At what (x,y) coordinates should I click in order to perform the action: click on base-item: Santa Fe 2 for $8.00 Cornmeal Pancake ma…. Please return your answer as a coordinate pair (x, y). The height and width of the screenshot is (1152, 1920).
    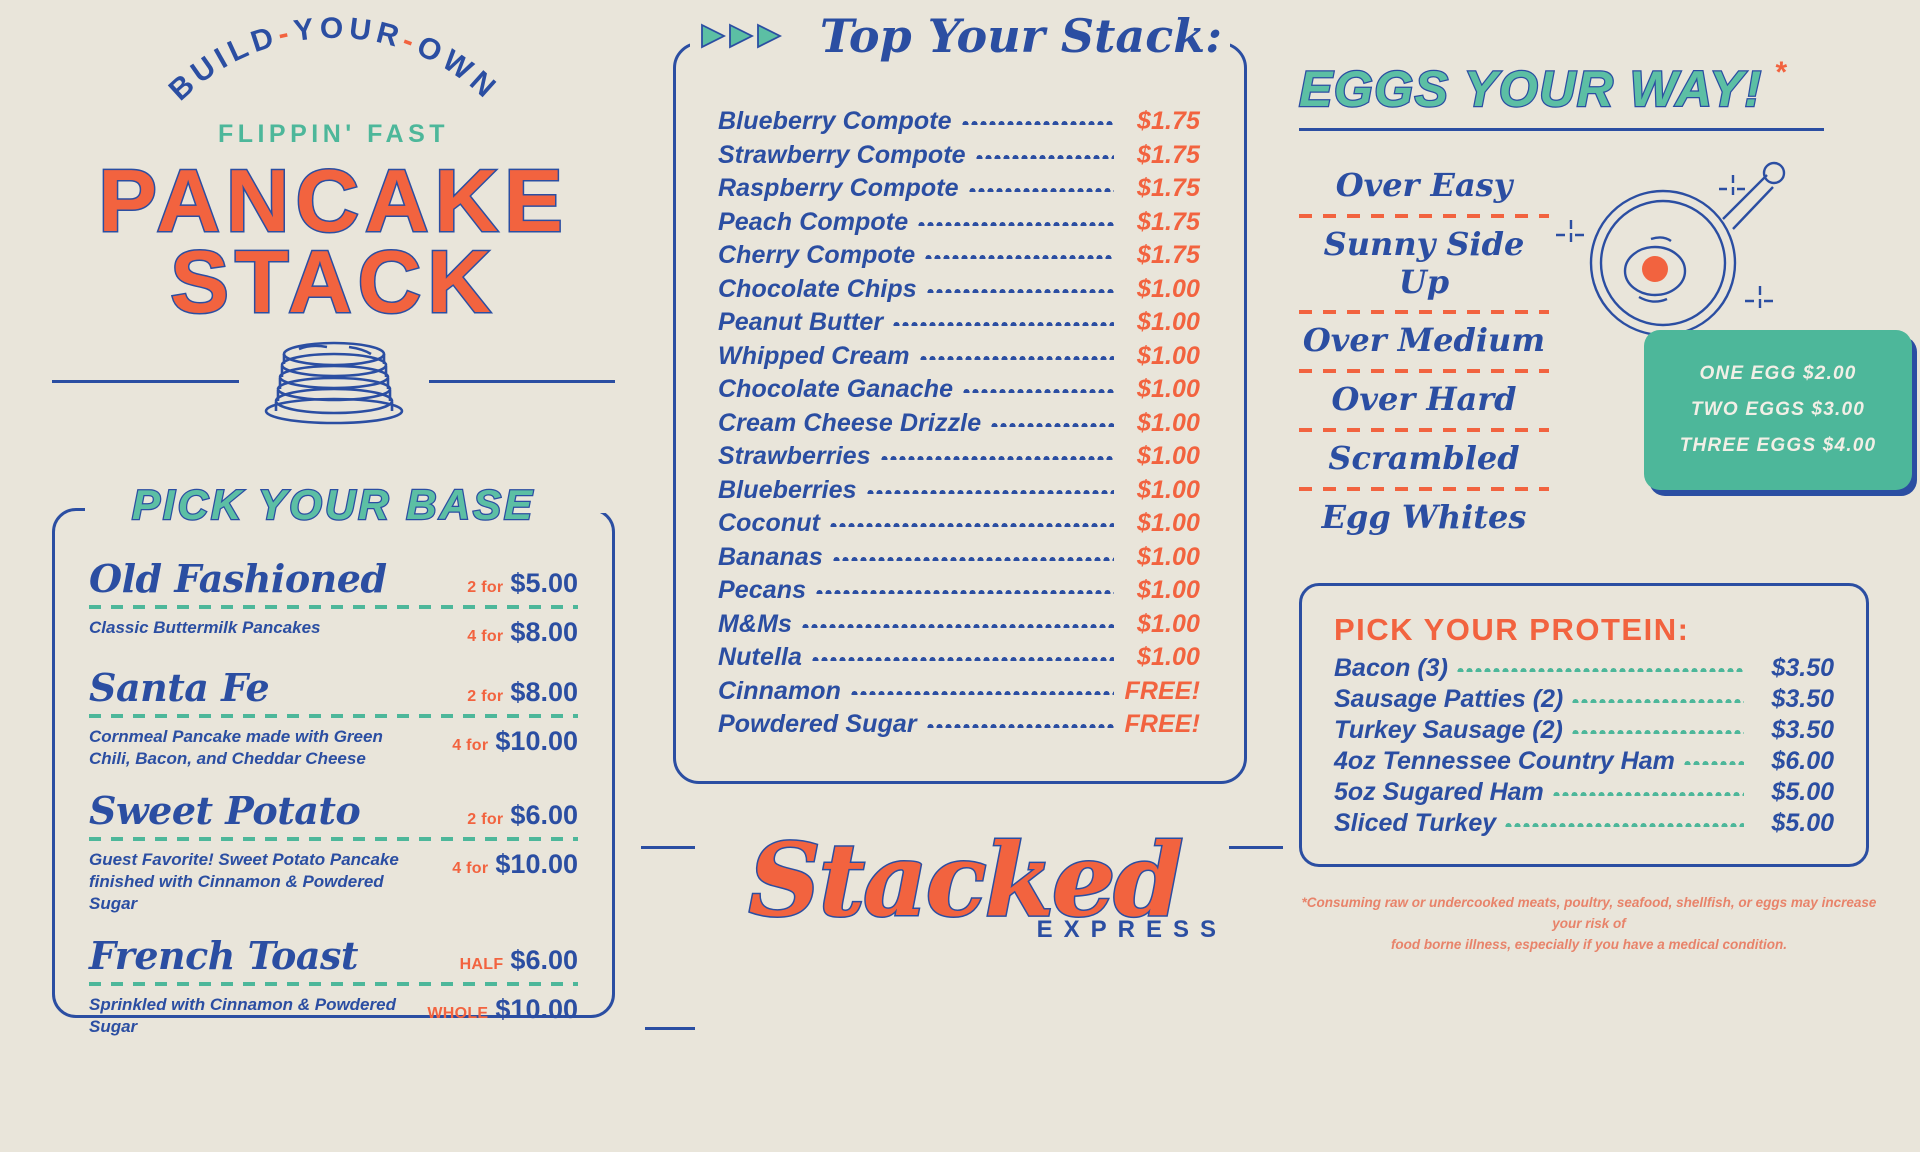
    Looking at the image, I should click on (333, 719).